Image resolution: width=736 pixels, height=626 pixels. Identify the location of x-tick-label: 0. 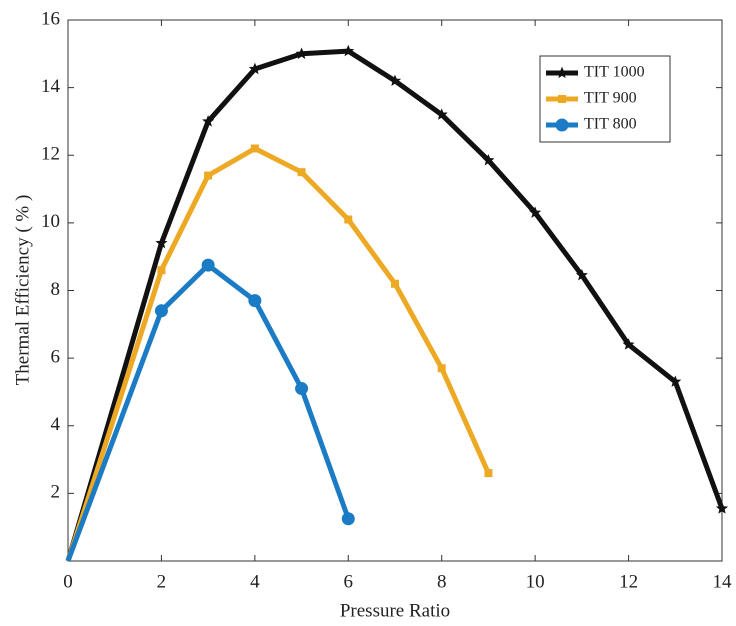
(68, 581).